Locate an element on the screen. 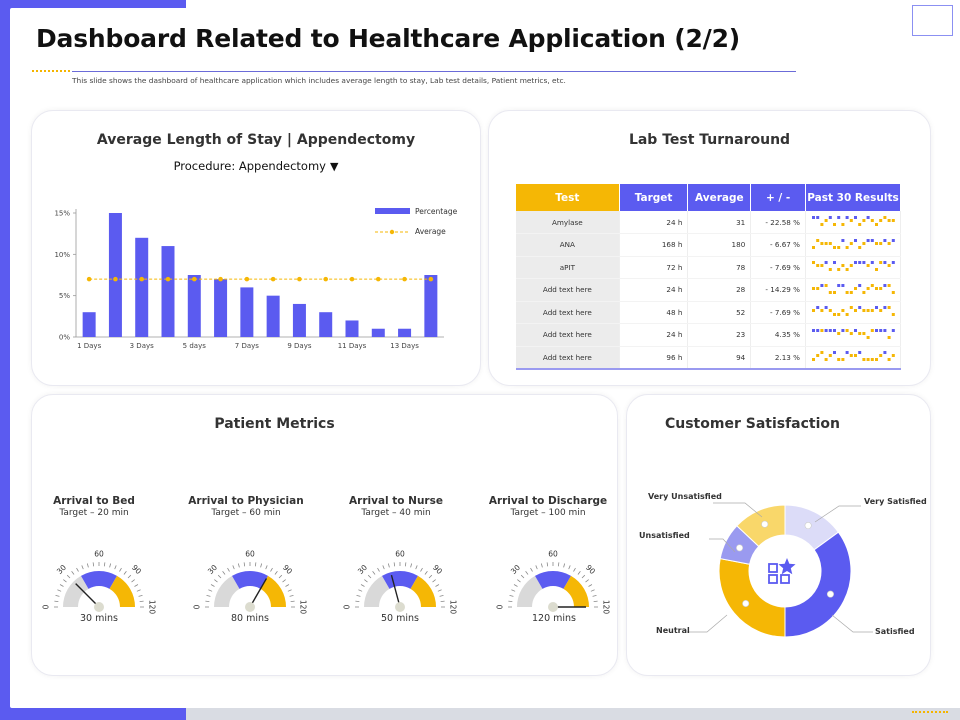 The height and width of the screenshot is (720, 960). leader-line is located at coordinates (837, 514).